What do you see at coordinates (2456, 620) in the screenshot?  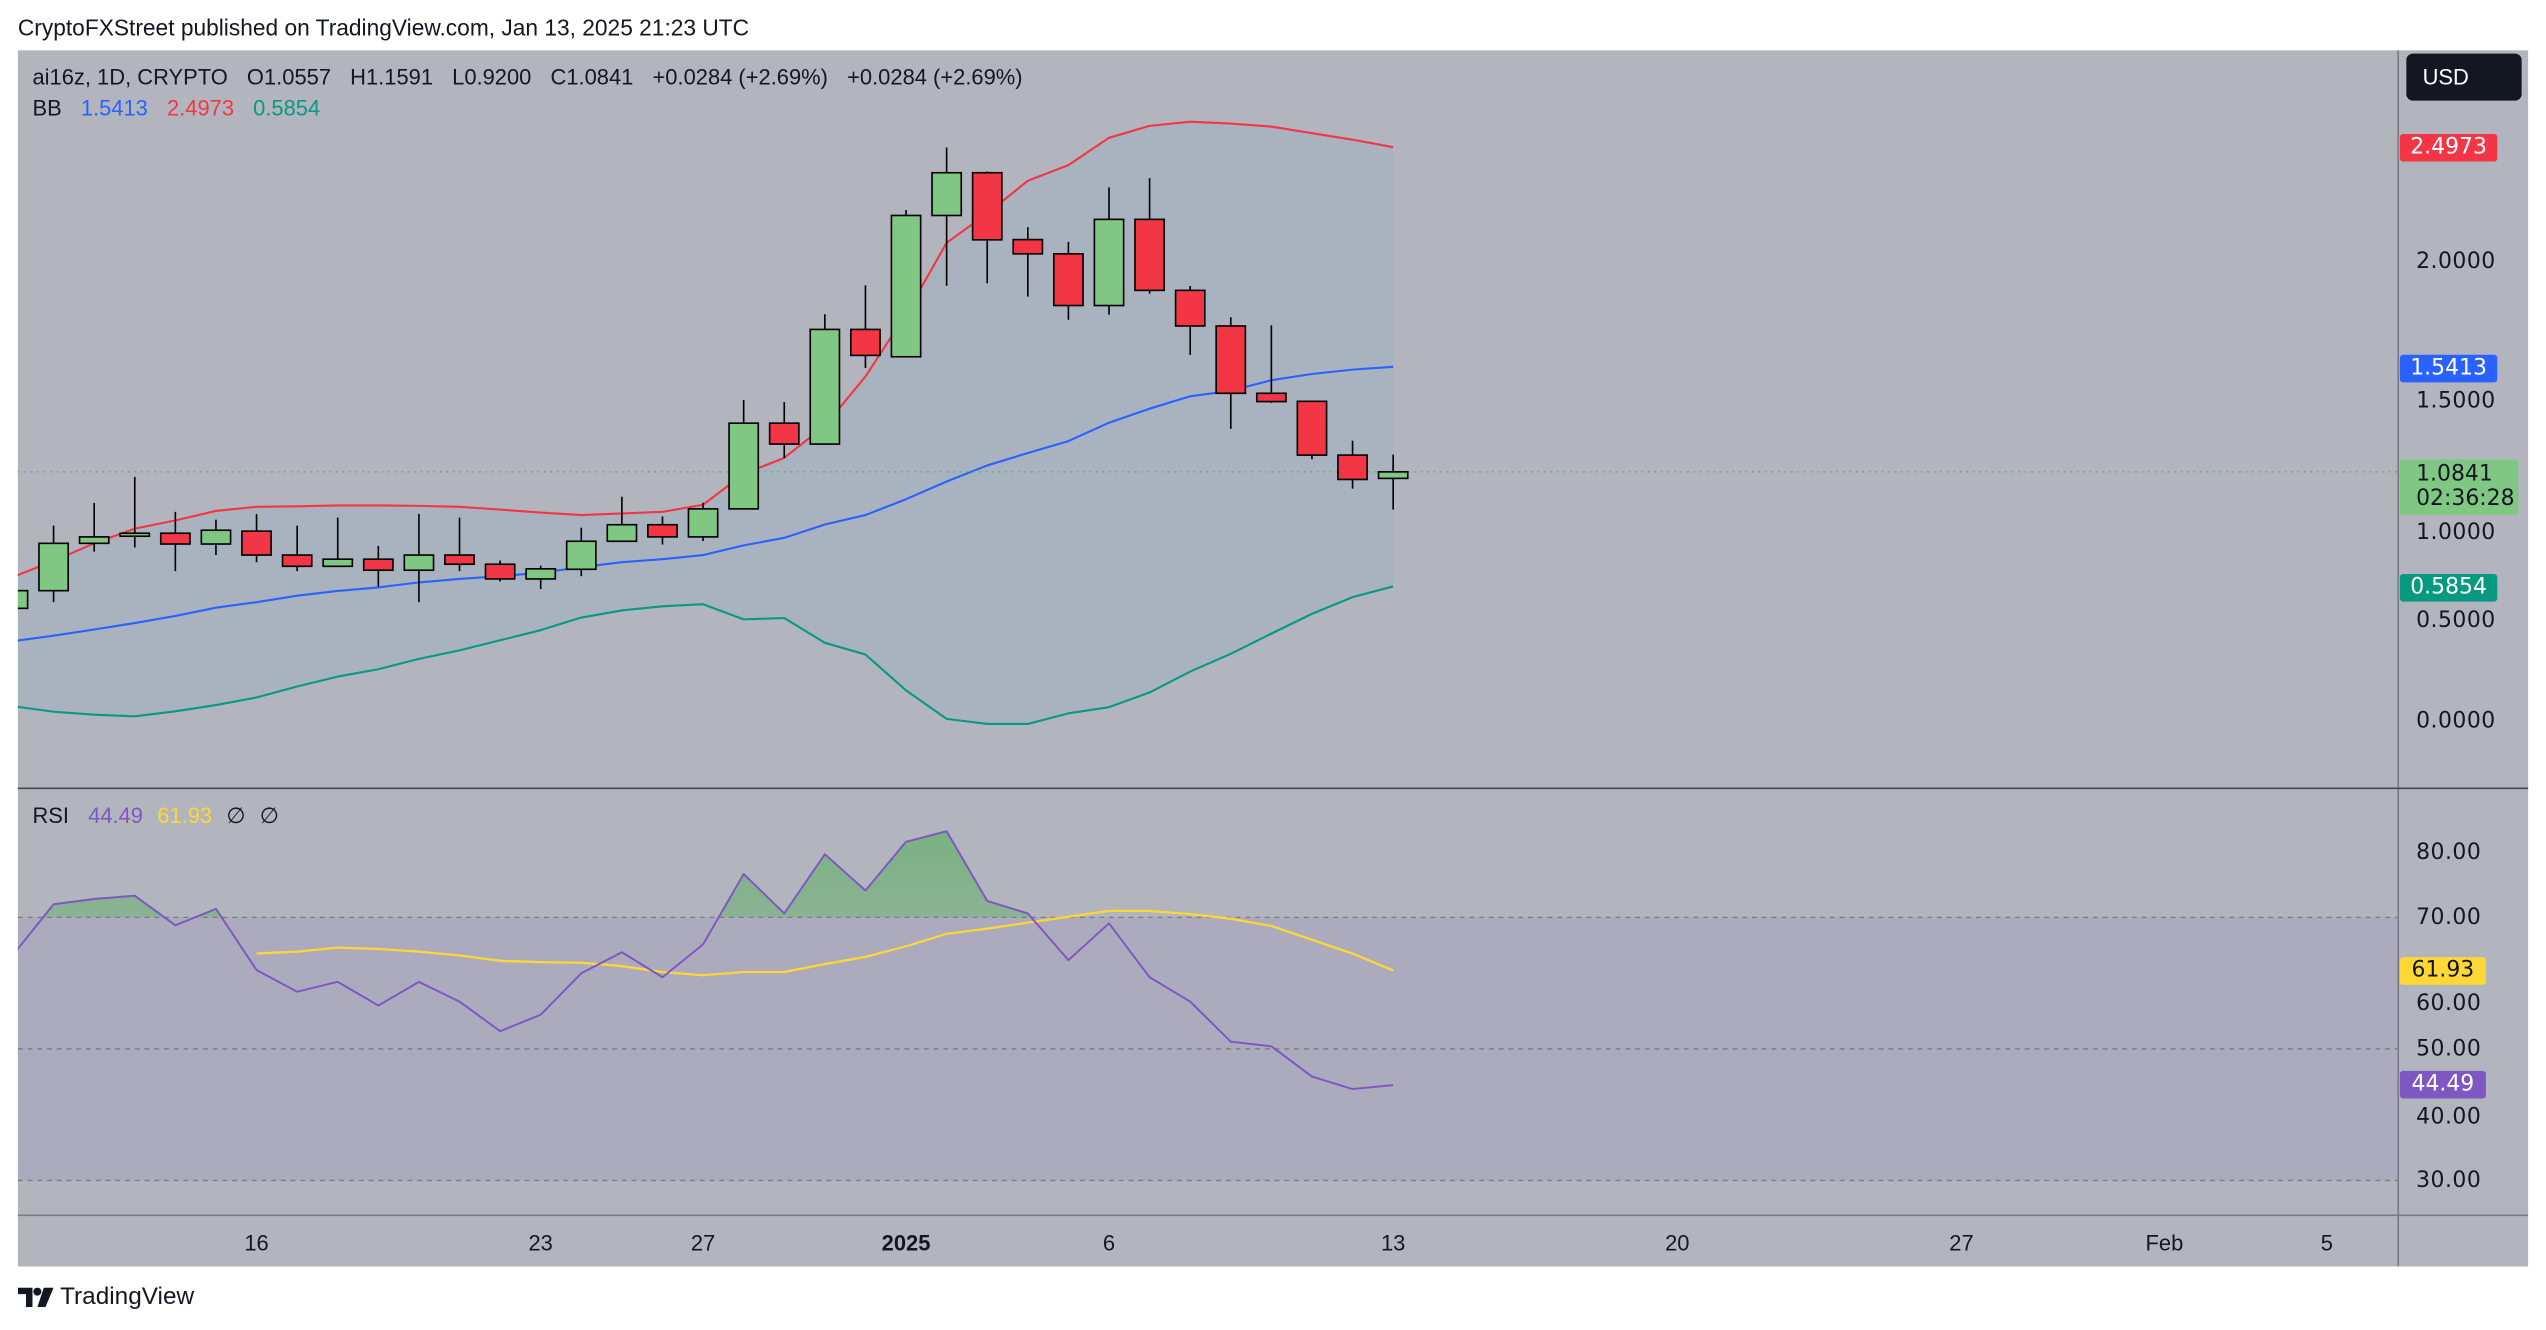 I see `price-tick-label: 0.5000` at bounding box center [2456, 620].